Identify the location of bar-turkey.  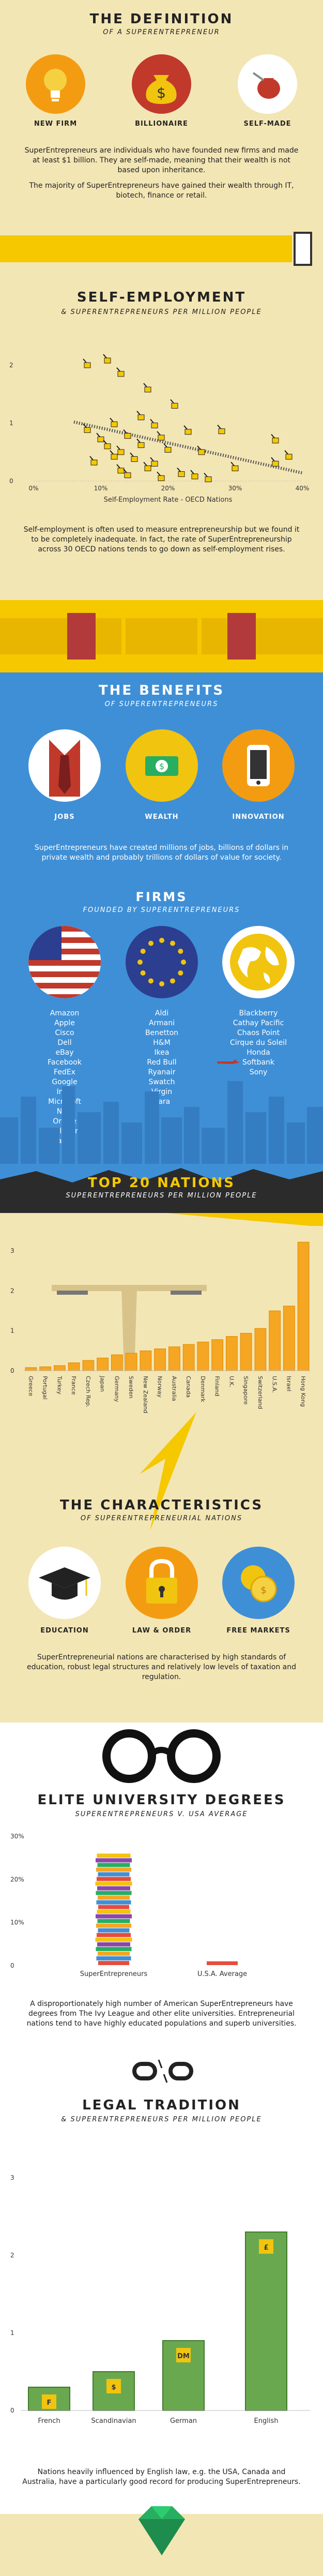
(60, 1368).